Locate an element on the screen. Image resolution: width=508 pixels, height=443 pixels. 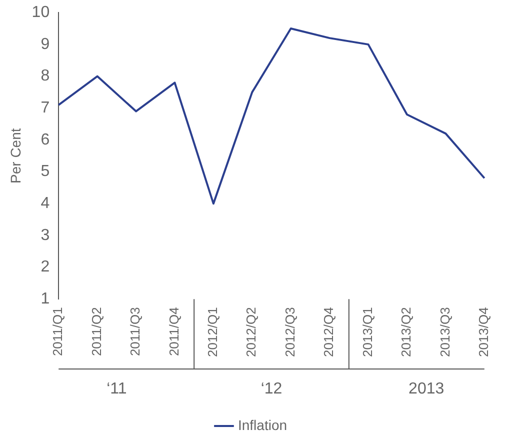
x-tick-label: 2013/Q3 is located at coordinates (444, 332).